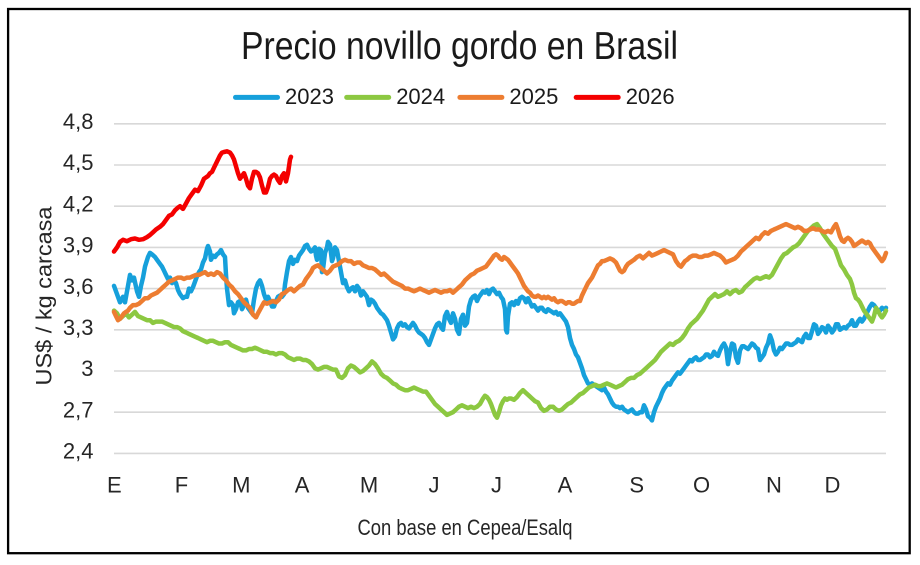 This screenshot has width=920, height=565. Describe the element at coordinates (833, 485) in the screenshot. I see `svg-text: D` at that location.